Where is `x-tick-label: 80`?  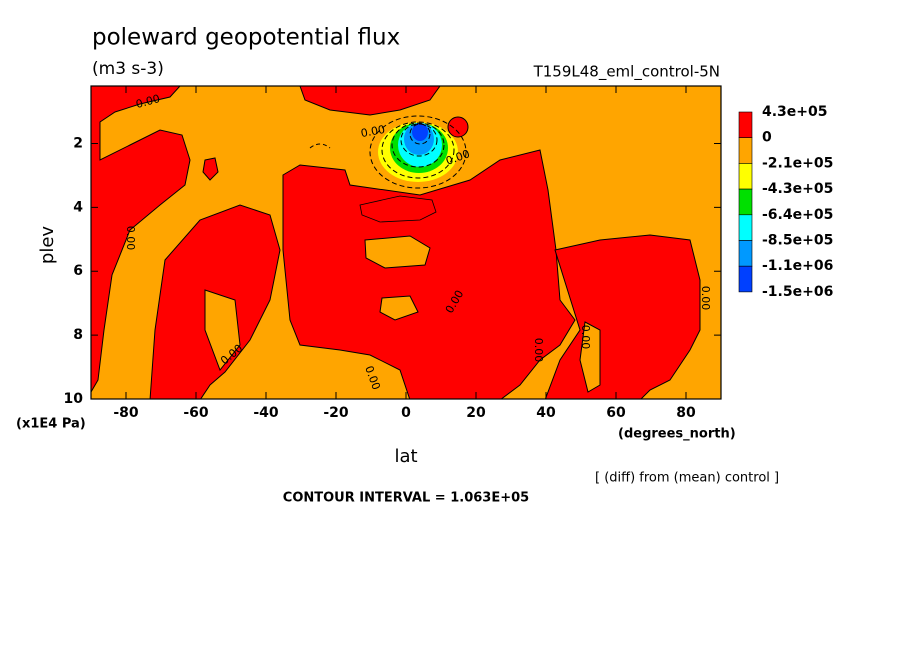 x-tick-label: 80 is located at coordinates (686, 413).